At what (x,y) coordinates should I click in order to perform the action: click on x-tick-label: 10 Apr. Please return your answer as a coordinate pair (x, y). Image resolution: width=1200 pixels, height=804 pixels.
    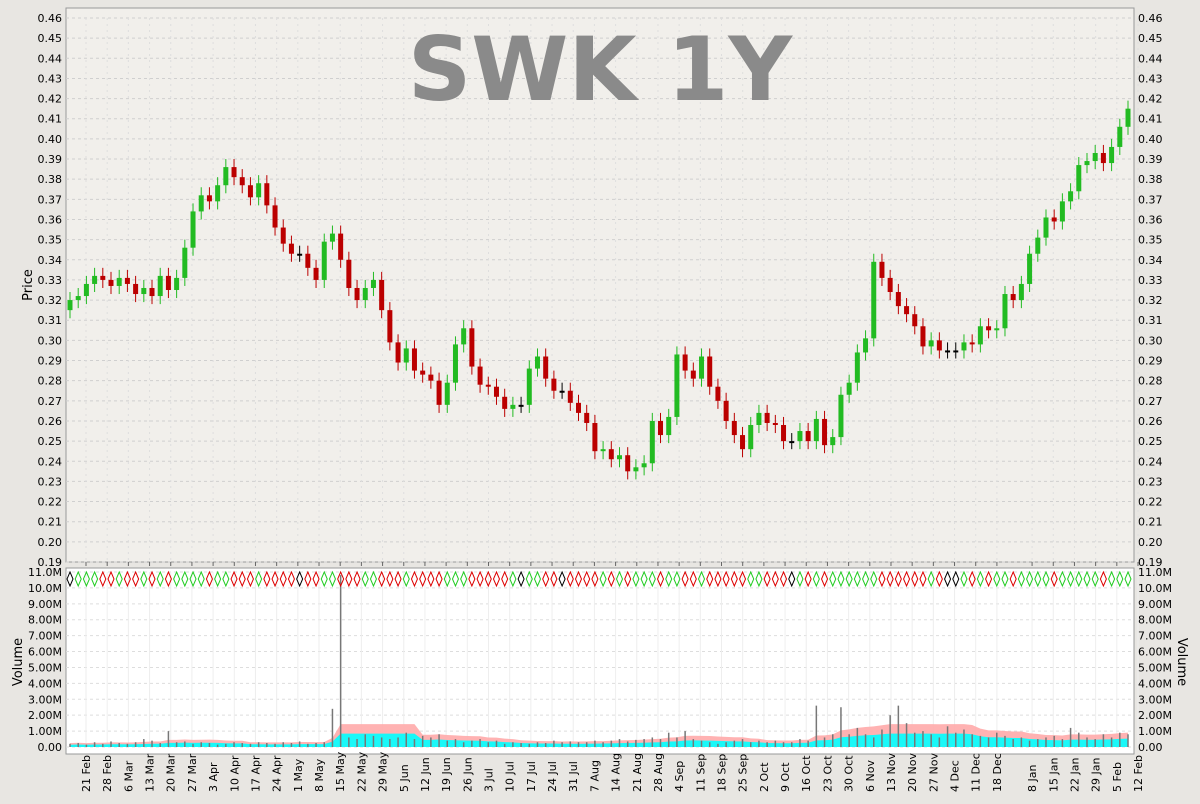
    Looking at the image, I should click on (234, 773).